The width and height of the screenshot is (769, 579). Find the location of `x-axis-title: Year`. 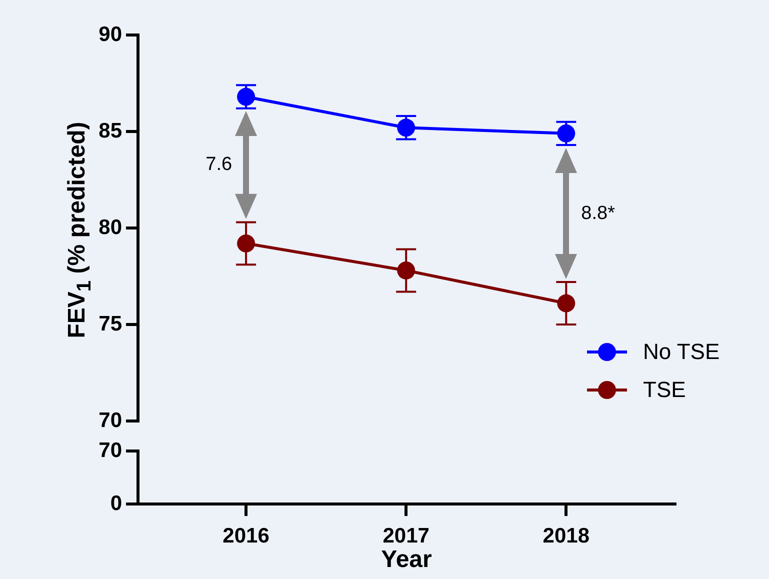

x-axis-title: Year is located at coordinates (406, 560).